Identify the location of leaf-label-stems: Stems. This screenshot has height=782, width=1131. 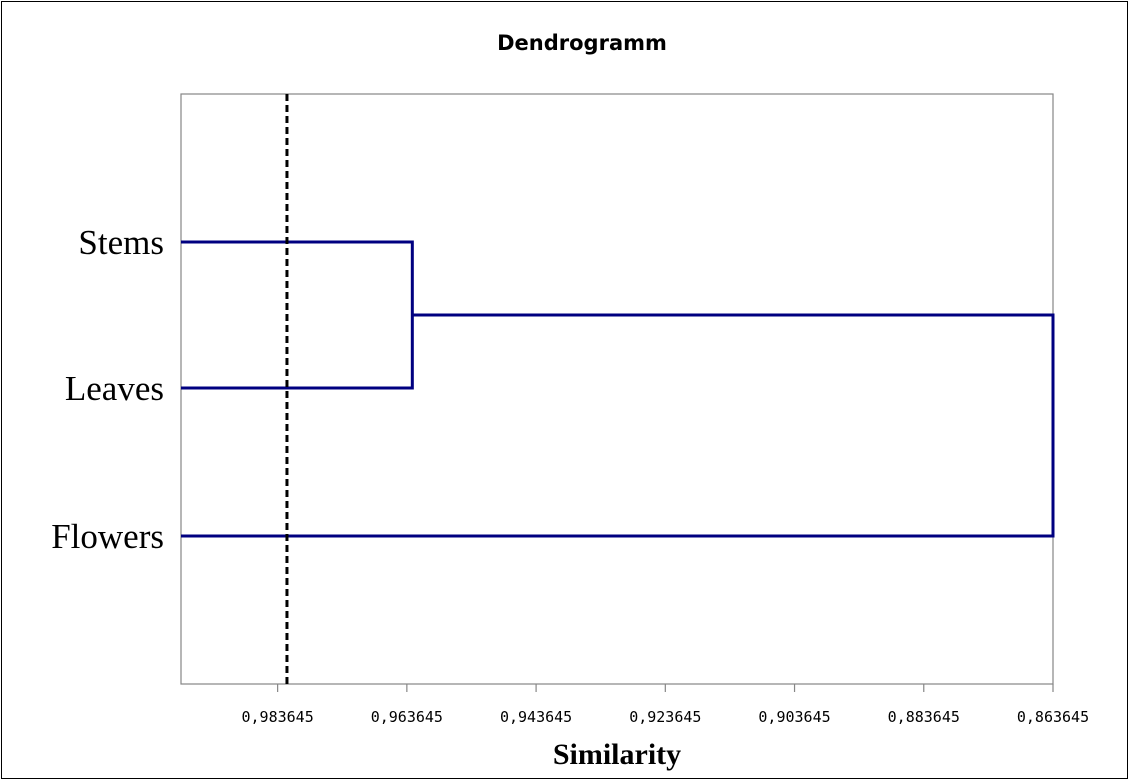
(121, 242).